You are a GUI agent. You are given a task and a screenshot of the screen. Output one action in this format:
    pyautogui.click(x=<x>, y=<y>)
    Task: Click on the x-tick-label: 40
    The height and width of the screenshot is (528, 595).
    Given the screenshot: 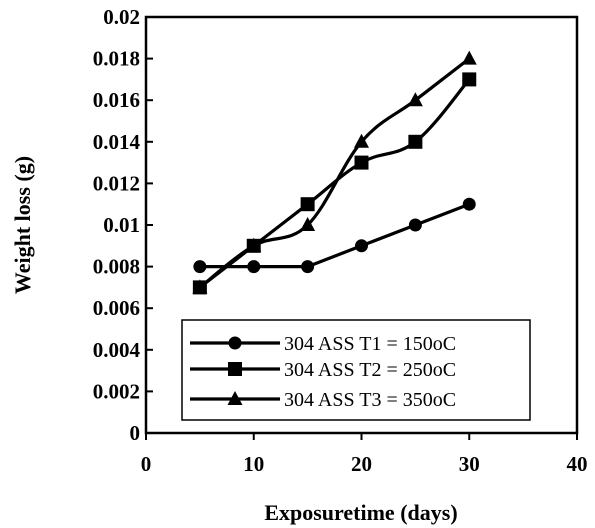 What is the action you would take?
    pyautogui.click(x=577, y=464)
    